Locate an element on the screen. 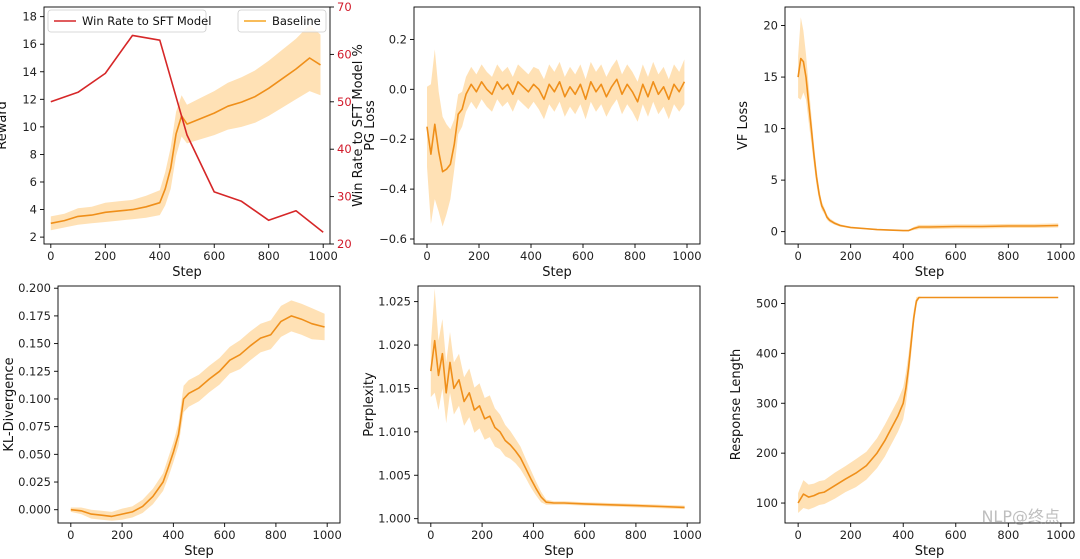 The image size is (1080, 559). y-tick-label: 1.005 is located at coordinates (394, 475).